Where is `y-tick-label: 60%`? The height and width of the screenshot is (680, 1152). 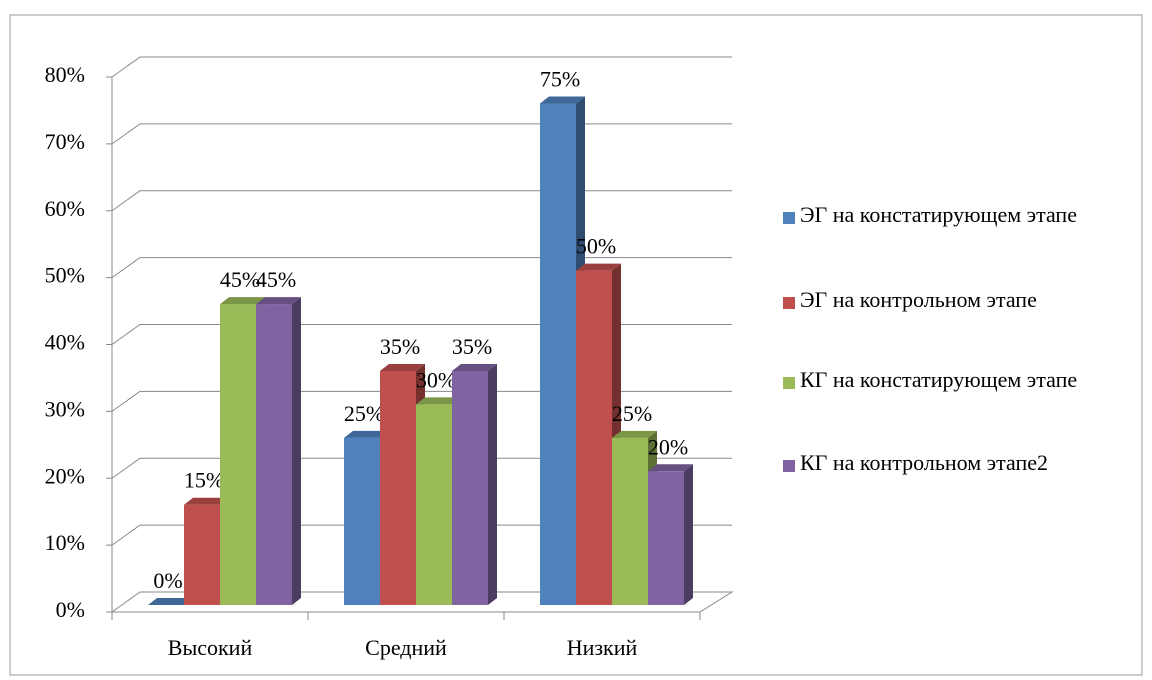
y-tick-label: 60% is located at coordinates (65, 208).